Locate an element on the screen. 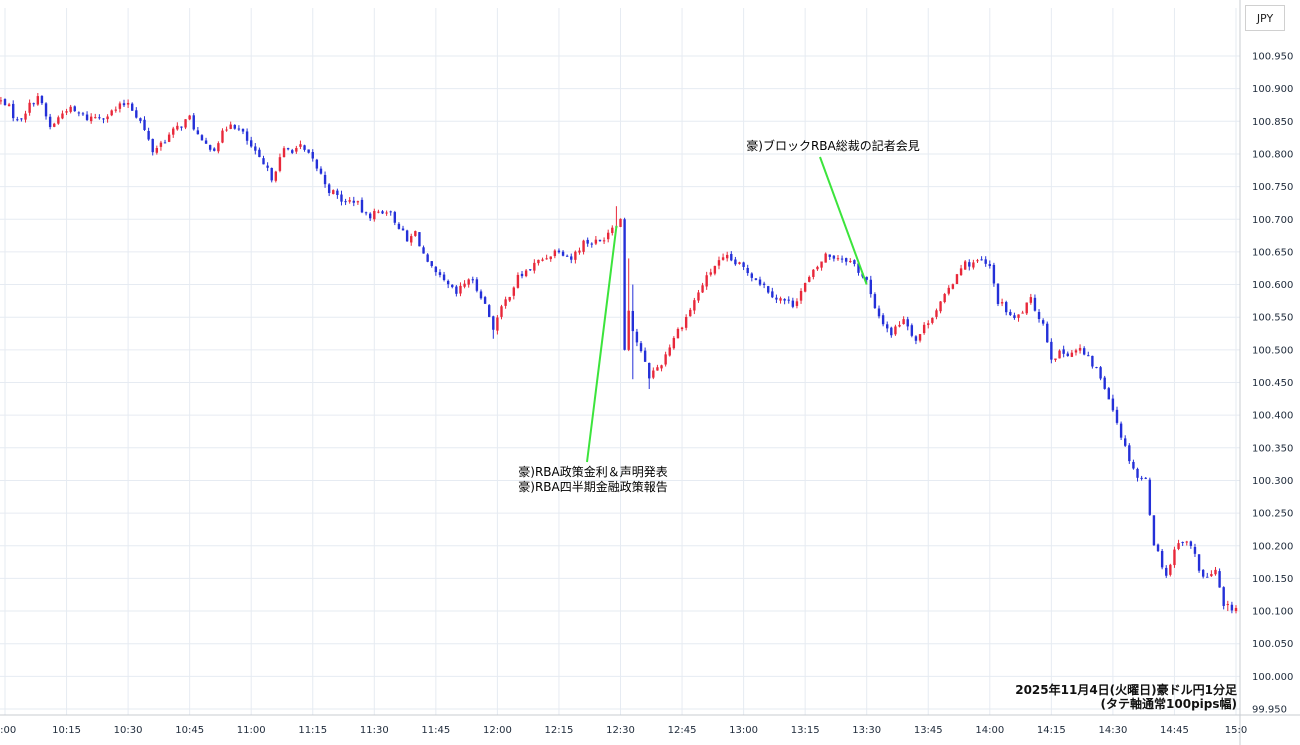 The height and width of the screenshot is (745, 1300). currency-selector: JPY is located at coordinates (1265, 18).